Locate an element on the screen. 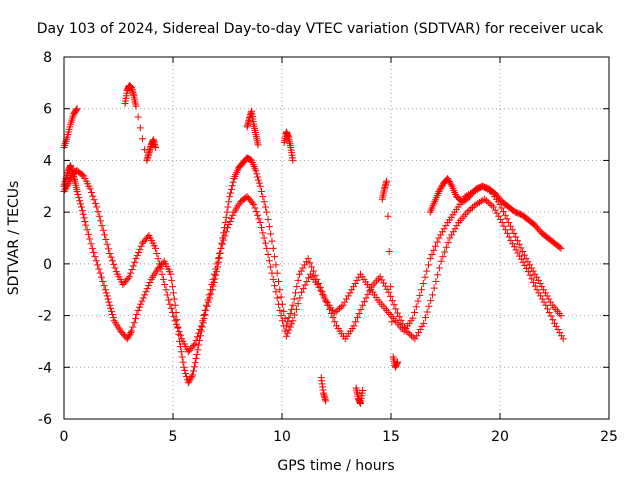 The width and height of the screenshot is (640, 480). y-tick-label: 0 is located at coordinates (47, 265).